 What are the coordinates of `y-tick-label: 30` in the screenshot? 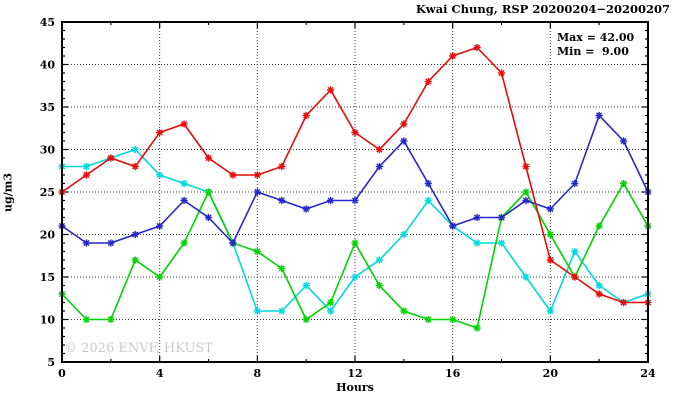 It's located at (48, 150).